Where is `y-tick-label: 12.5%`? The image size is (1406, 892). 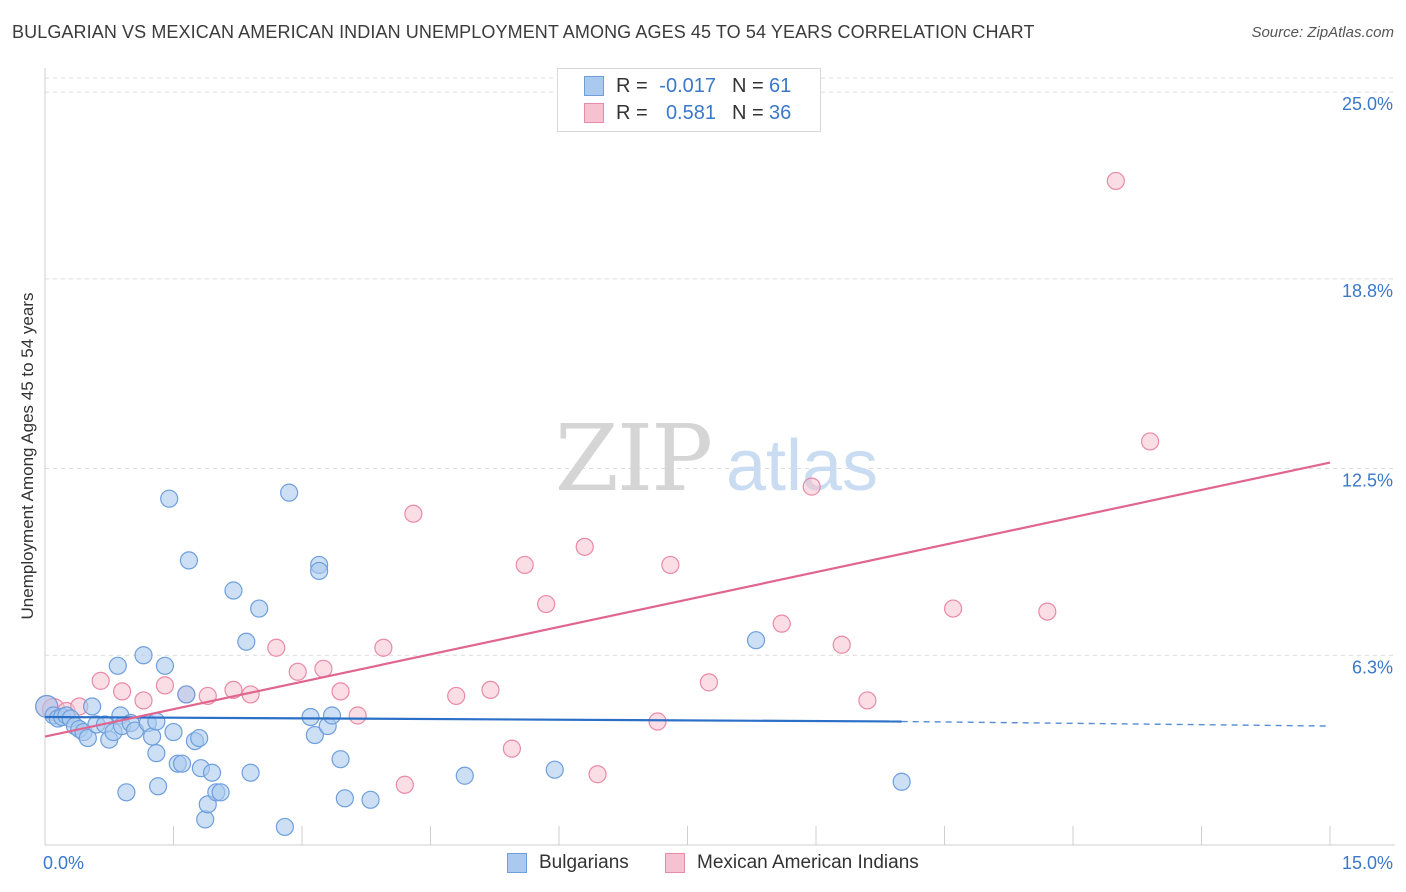
y-tick-label: 12.5% is located at coordinates (1367, 481).